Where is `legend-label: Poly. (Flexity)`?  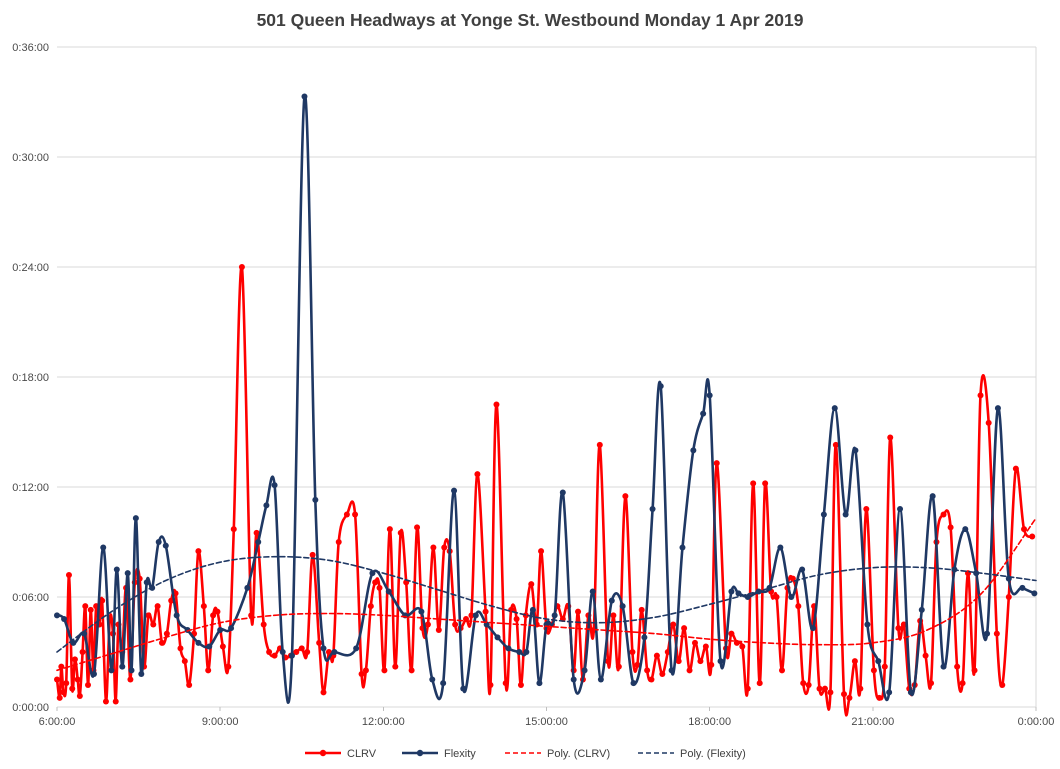
legend-label: Poly. (Flexity) is located at coordinates (713, 754).